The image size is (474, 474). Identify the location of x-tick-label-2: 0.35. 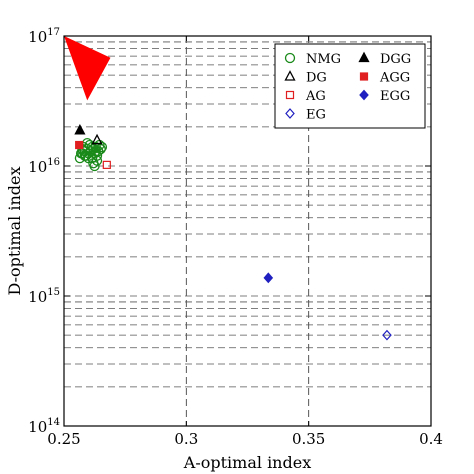
(308, 439).